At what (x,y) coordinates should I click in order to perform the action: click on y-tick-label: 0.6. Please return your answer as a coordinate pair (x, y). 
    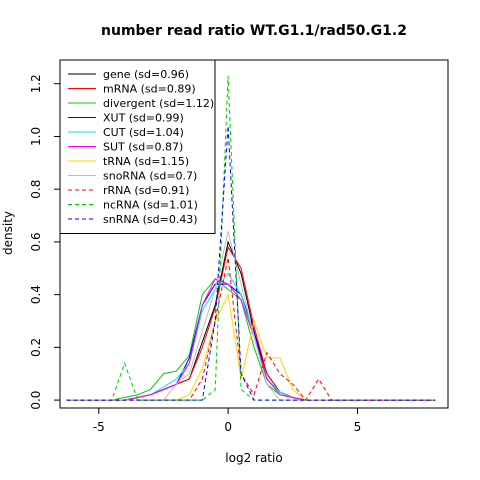
    Looking at the image, I should click on (36, 241).